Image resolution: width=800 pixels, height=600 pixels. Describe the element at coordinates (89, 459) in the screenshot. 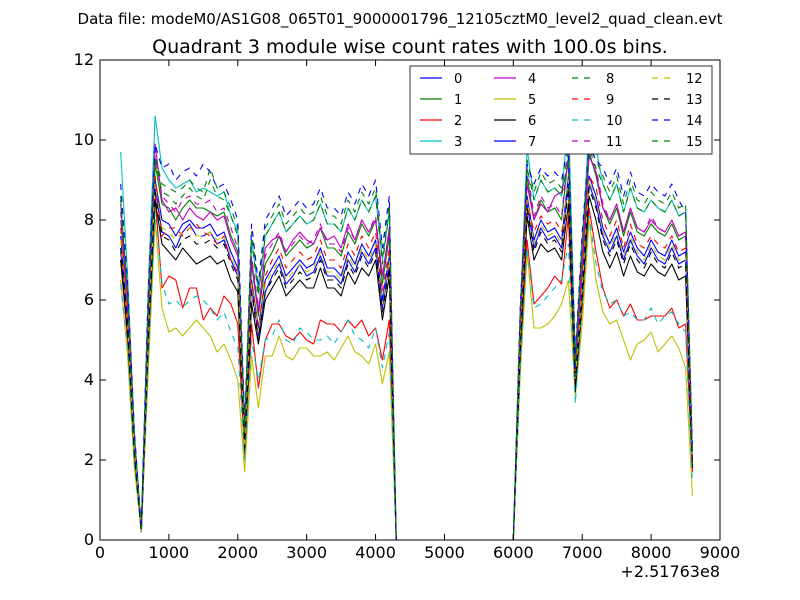

I see `y-tick-label: 2` at that location.